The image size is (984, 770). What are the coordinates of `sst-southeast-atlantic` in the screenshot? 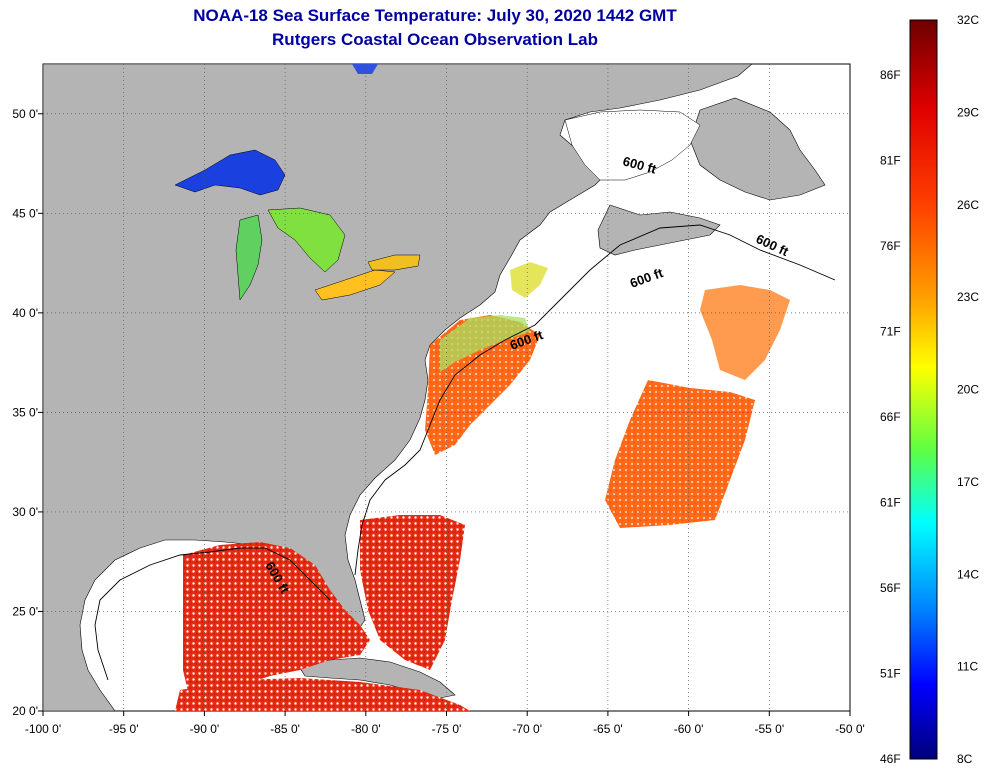 It's located at (412, 592).